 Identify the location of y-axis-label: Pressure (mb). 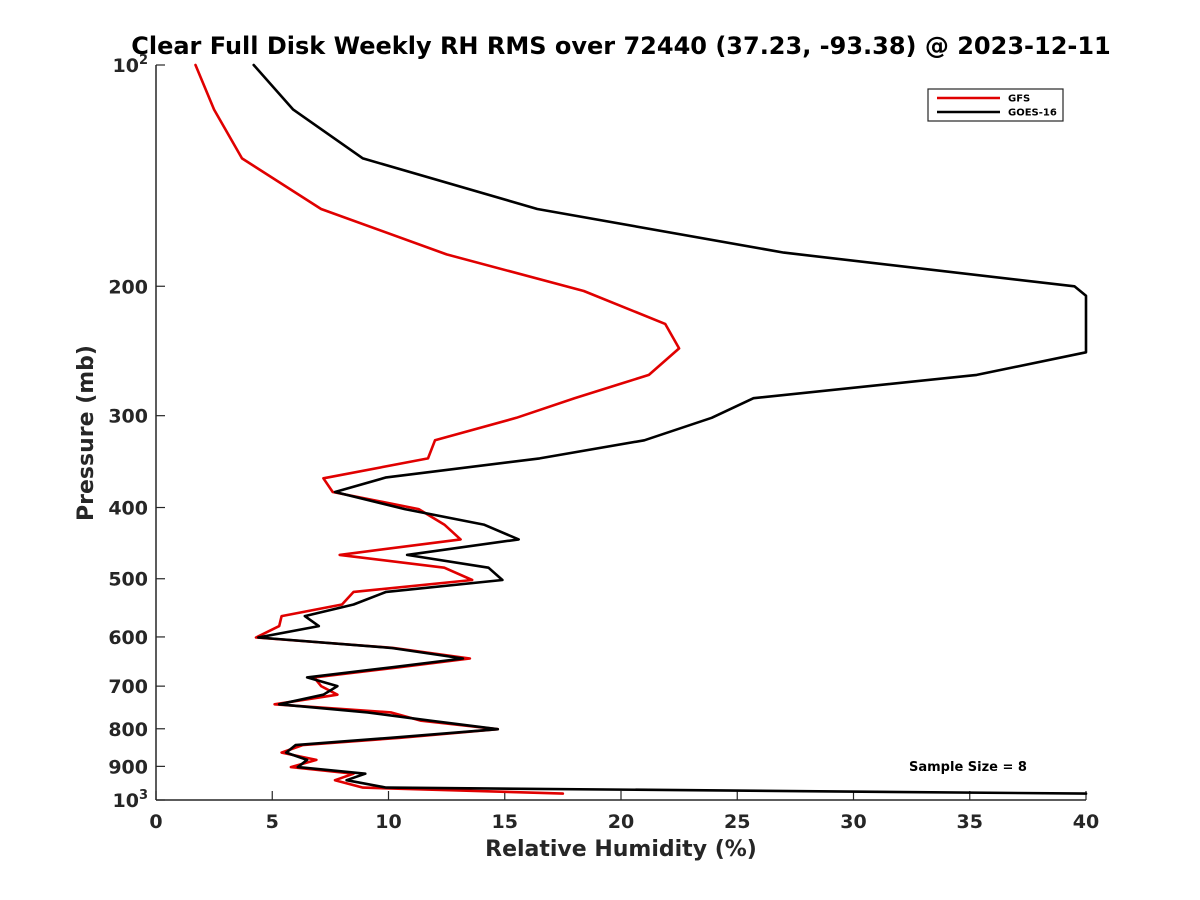
(86, 433).